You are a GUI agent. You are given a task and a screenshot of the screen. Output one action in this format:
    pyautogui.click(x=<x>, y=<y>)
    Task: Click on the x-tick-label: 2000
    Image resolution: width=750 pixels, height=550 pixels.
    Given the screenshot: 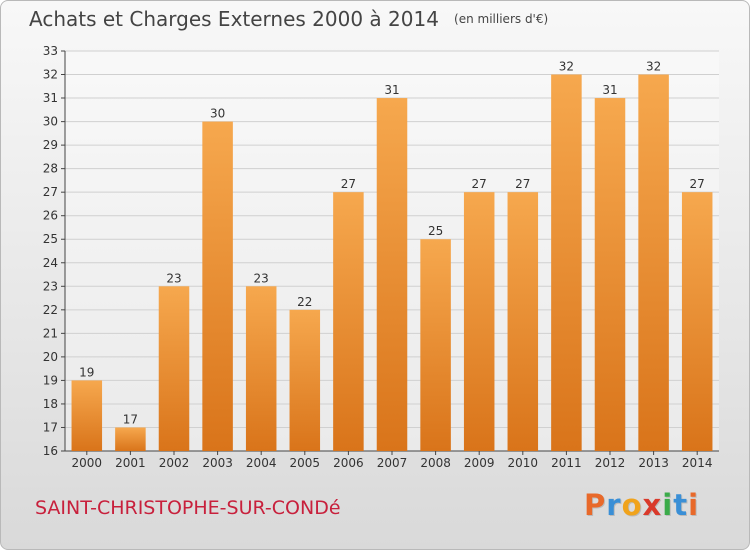 What is the action you would take?
    pyautogui.click(x=87, y=463)
    